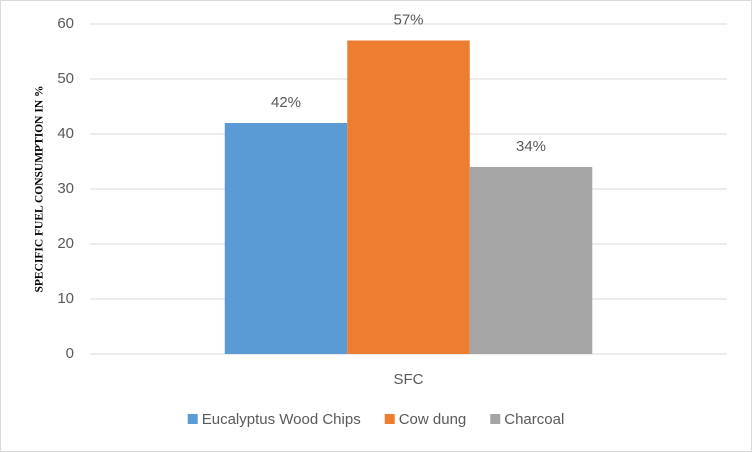 The image size is (752, 452). Describe the element at coordinates (65, 298) in the screenshot. I see `y-tick-label: 10` at that location.